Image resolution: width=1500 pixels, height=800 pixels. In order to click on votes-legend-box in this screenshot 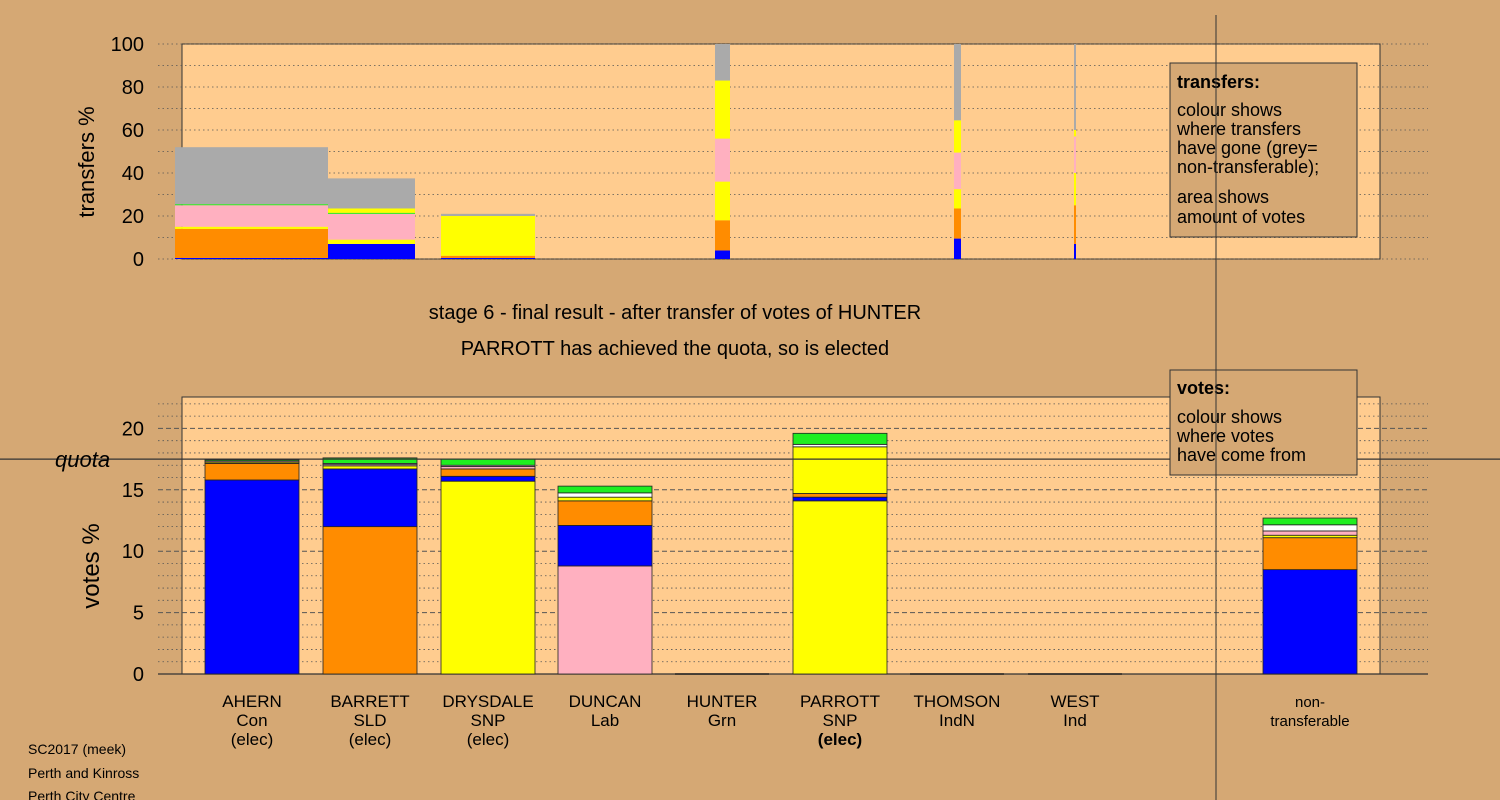, I will do `click(1263, 422)`.